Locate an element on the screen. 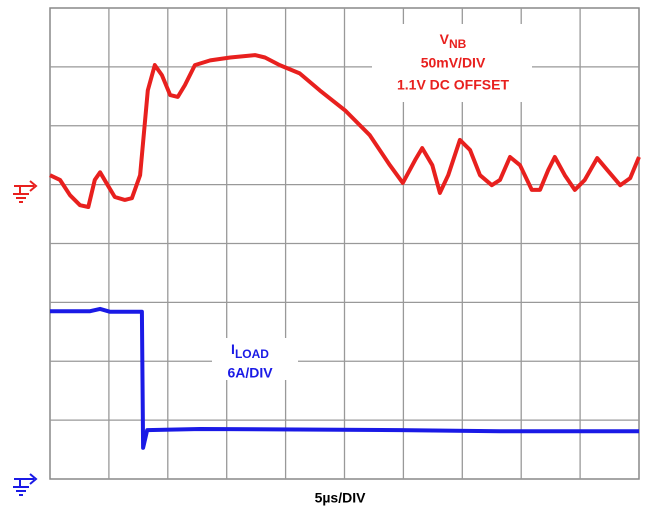 Image resolution: width=646 pixels, height=512 pixels. series-label: ILOAD is located at coordinates (250, 351).